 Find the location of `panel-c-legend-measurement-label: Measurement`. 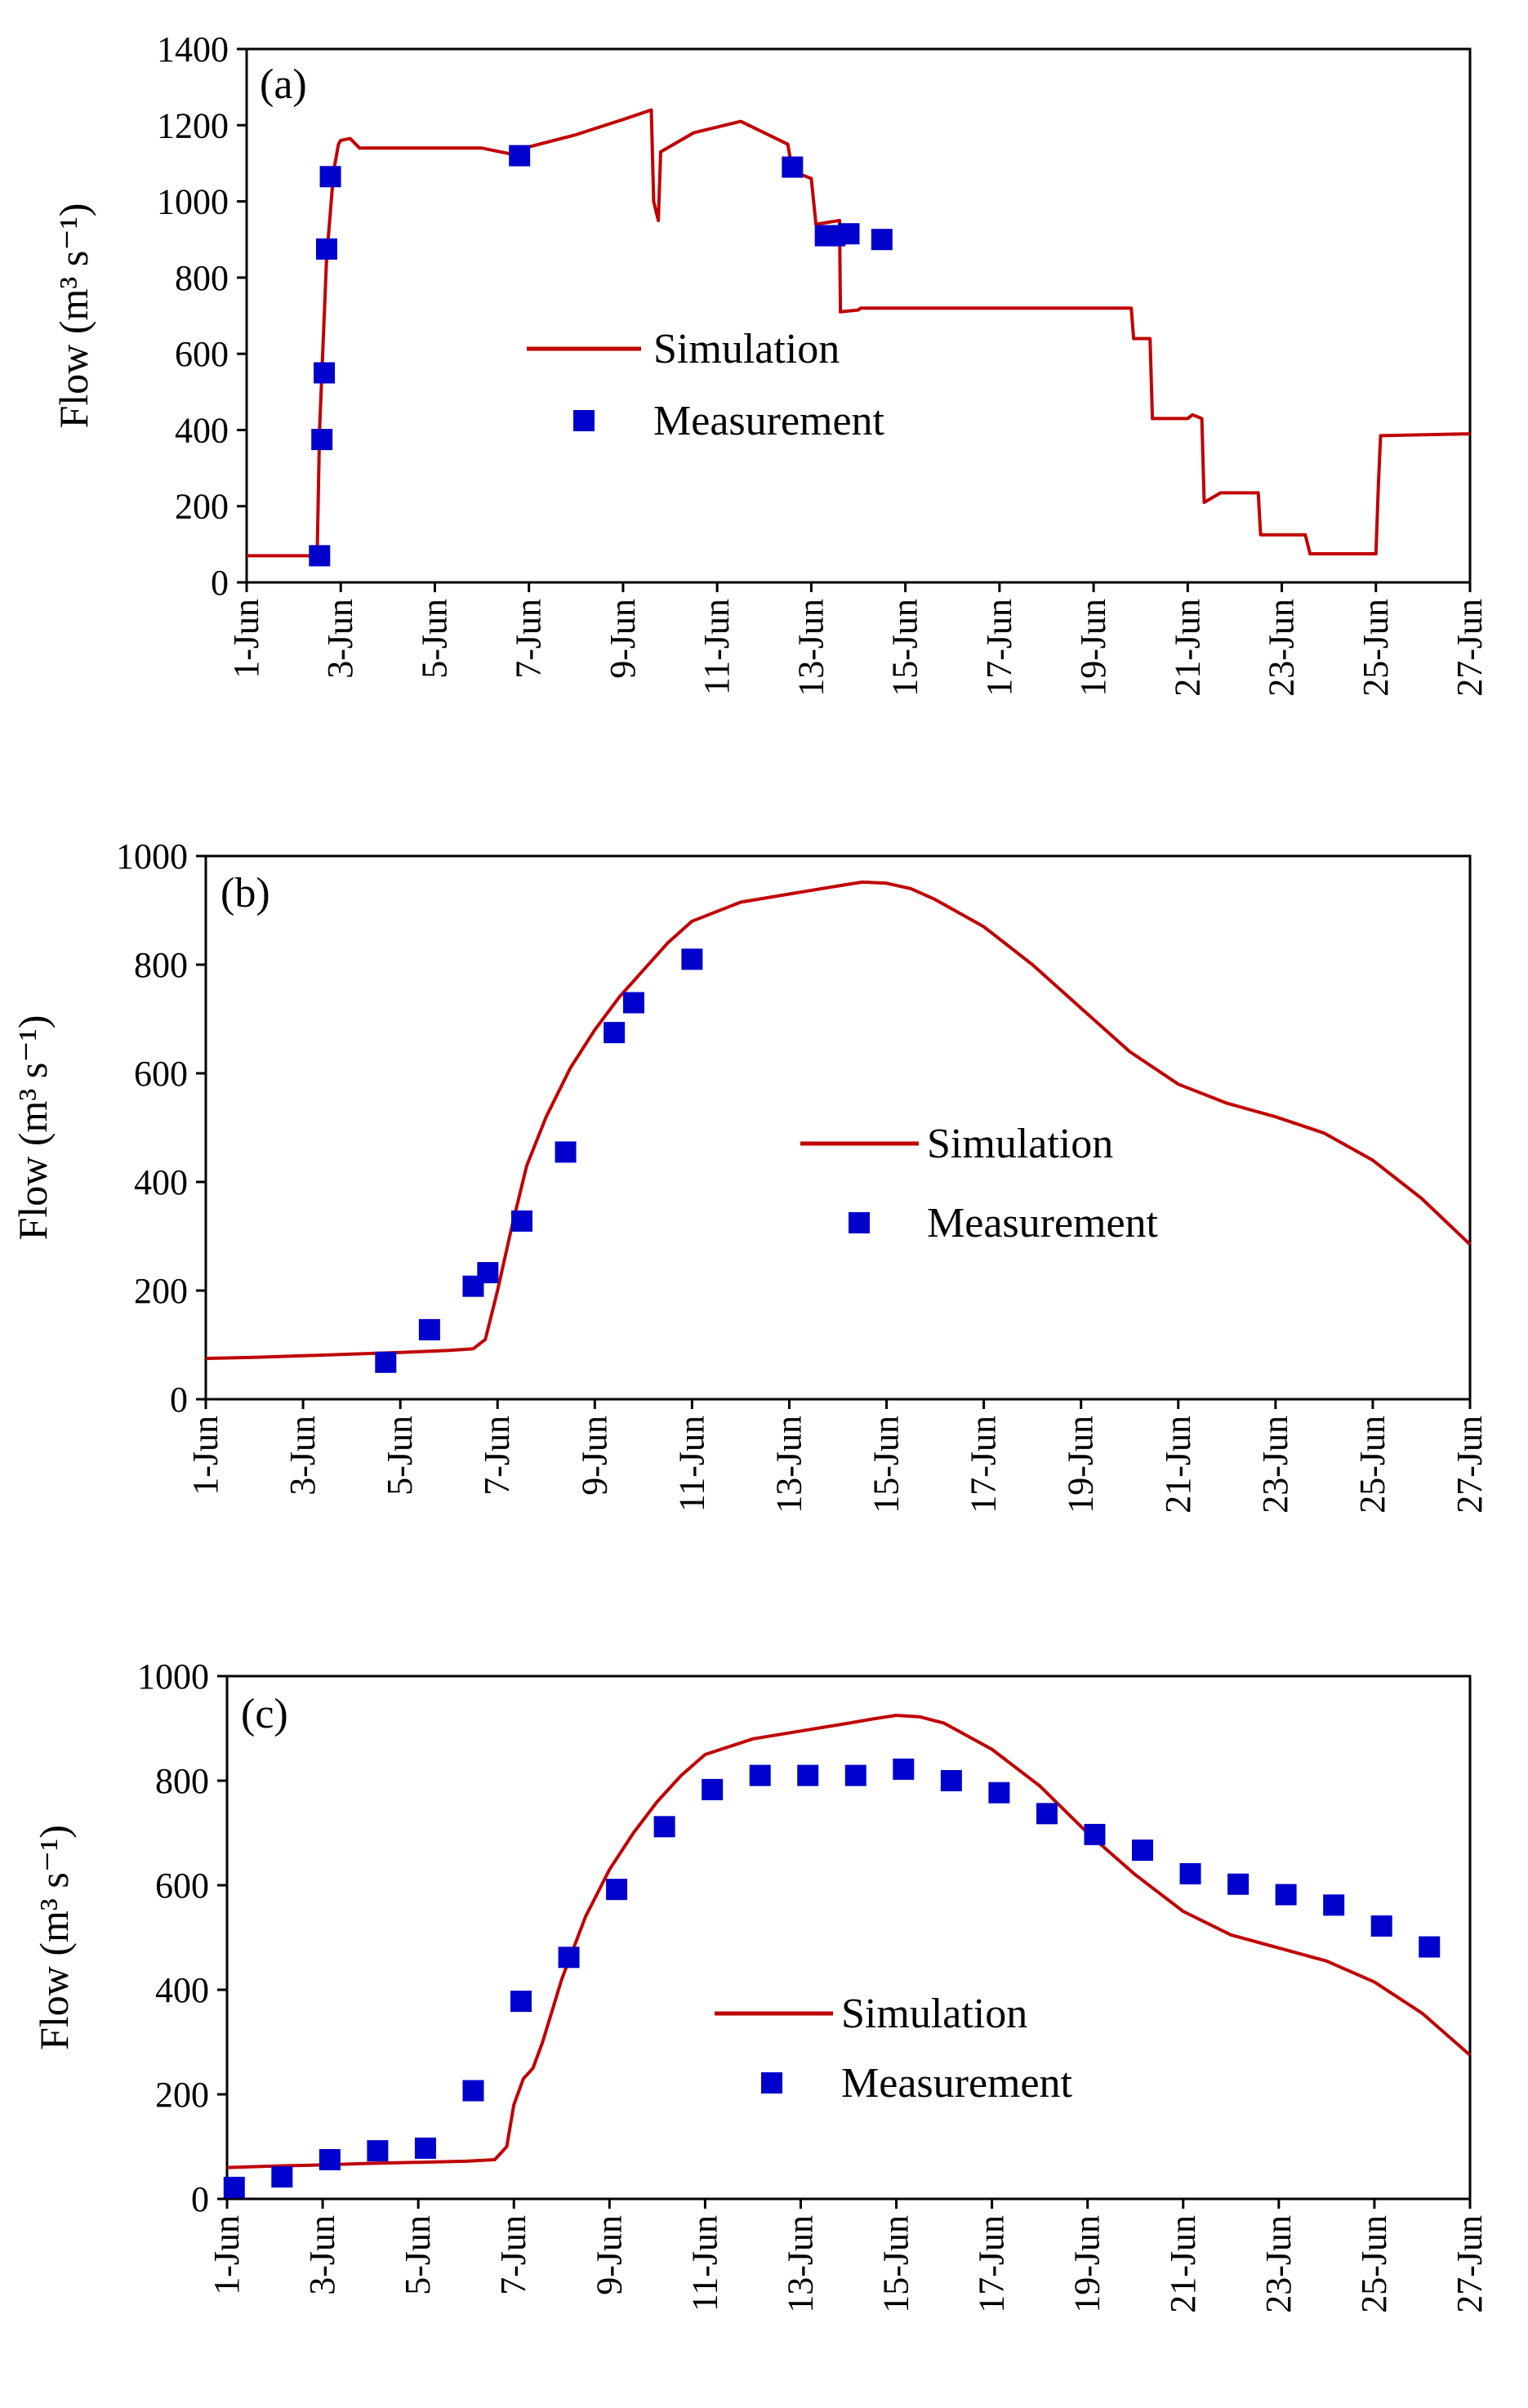

panel-c-legend-measurement-label: Measurement is located at coordinates (957, 2083).